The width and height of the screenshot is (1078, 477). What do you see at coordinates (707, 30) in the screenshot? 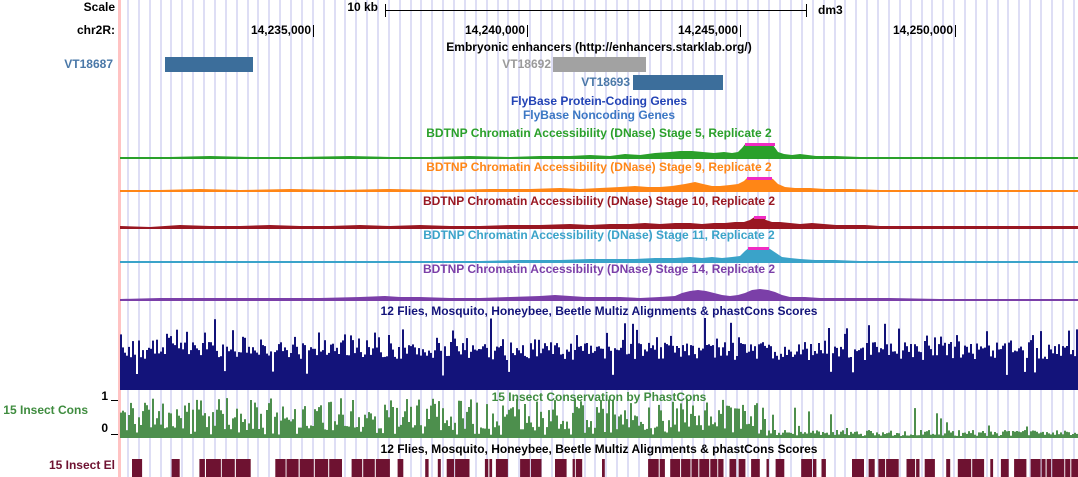
I see `ruler-tick-label: 14,245,000` at bounding box center [707, 30].